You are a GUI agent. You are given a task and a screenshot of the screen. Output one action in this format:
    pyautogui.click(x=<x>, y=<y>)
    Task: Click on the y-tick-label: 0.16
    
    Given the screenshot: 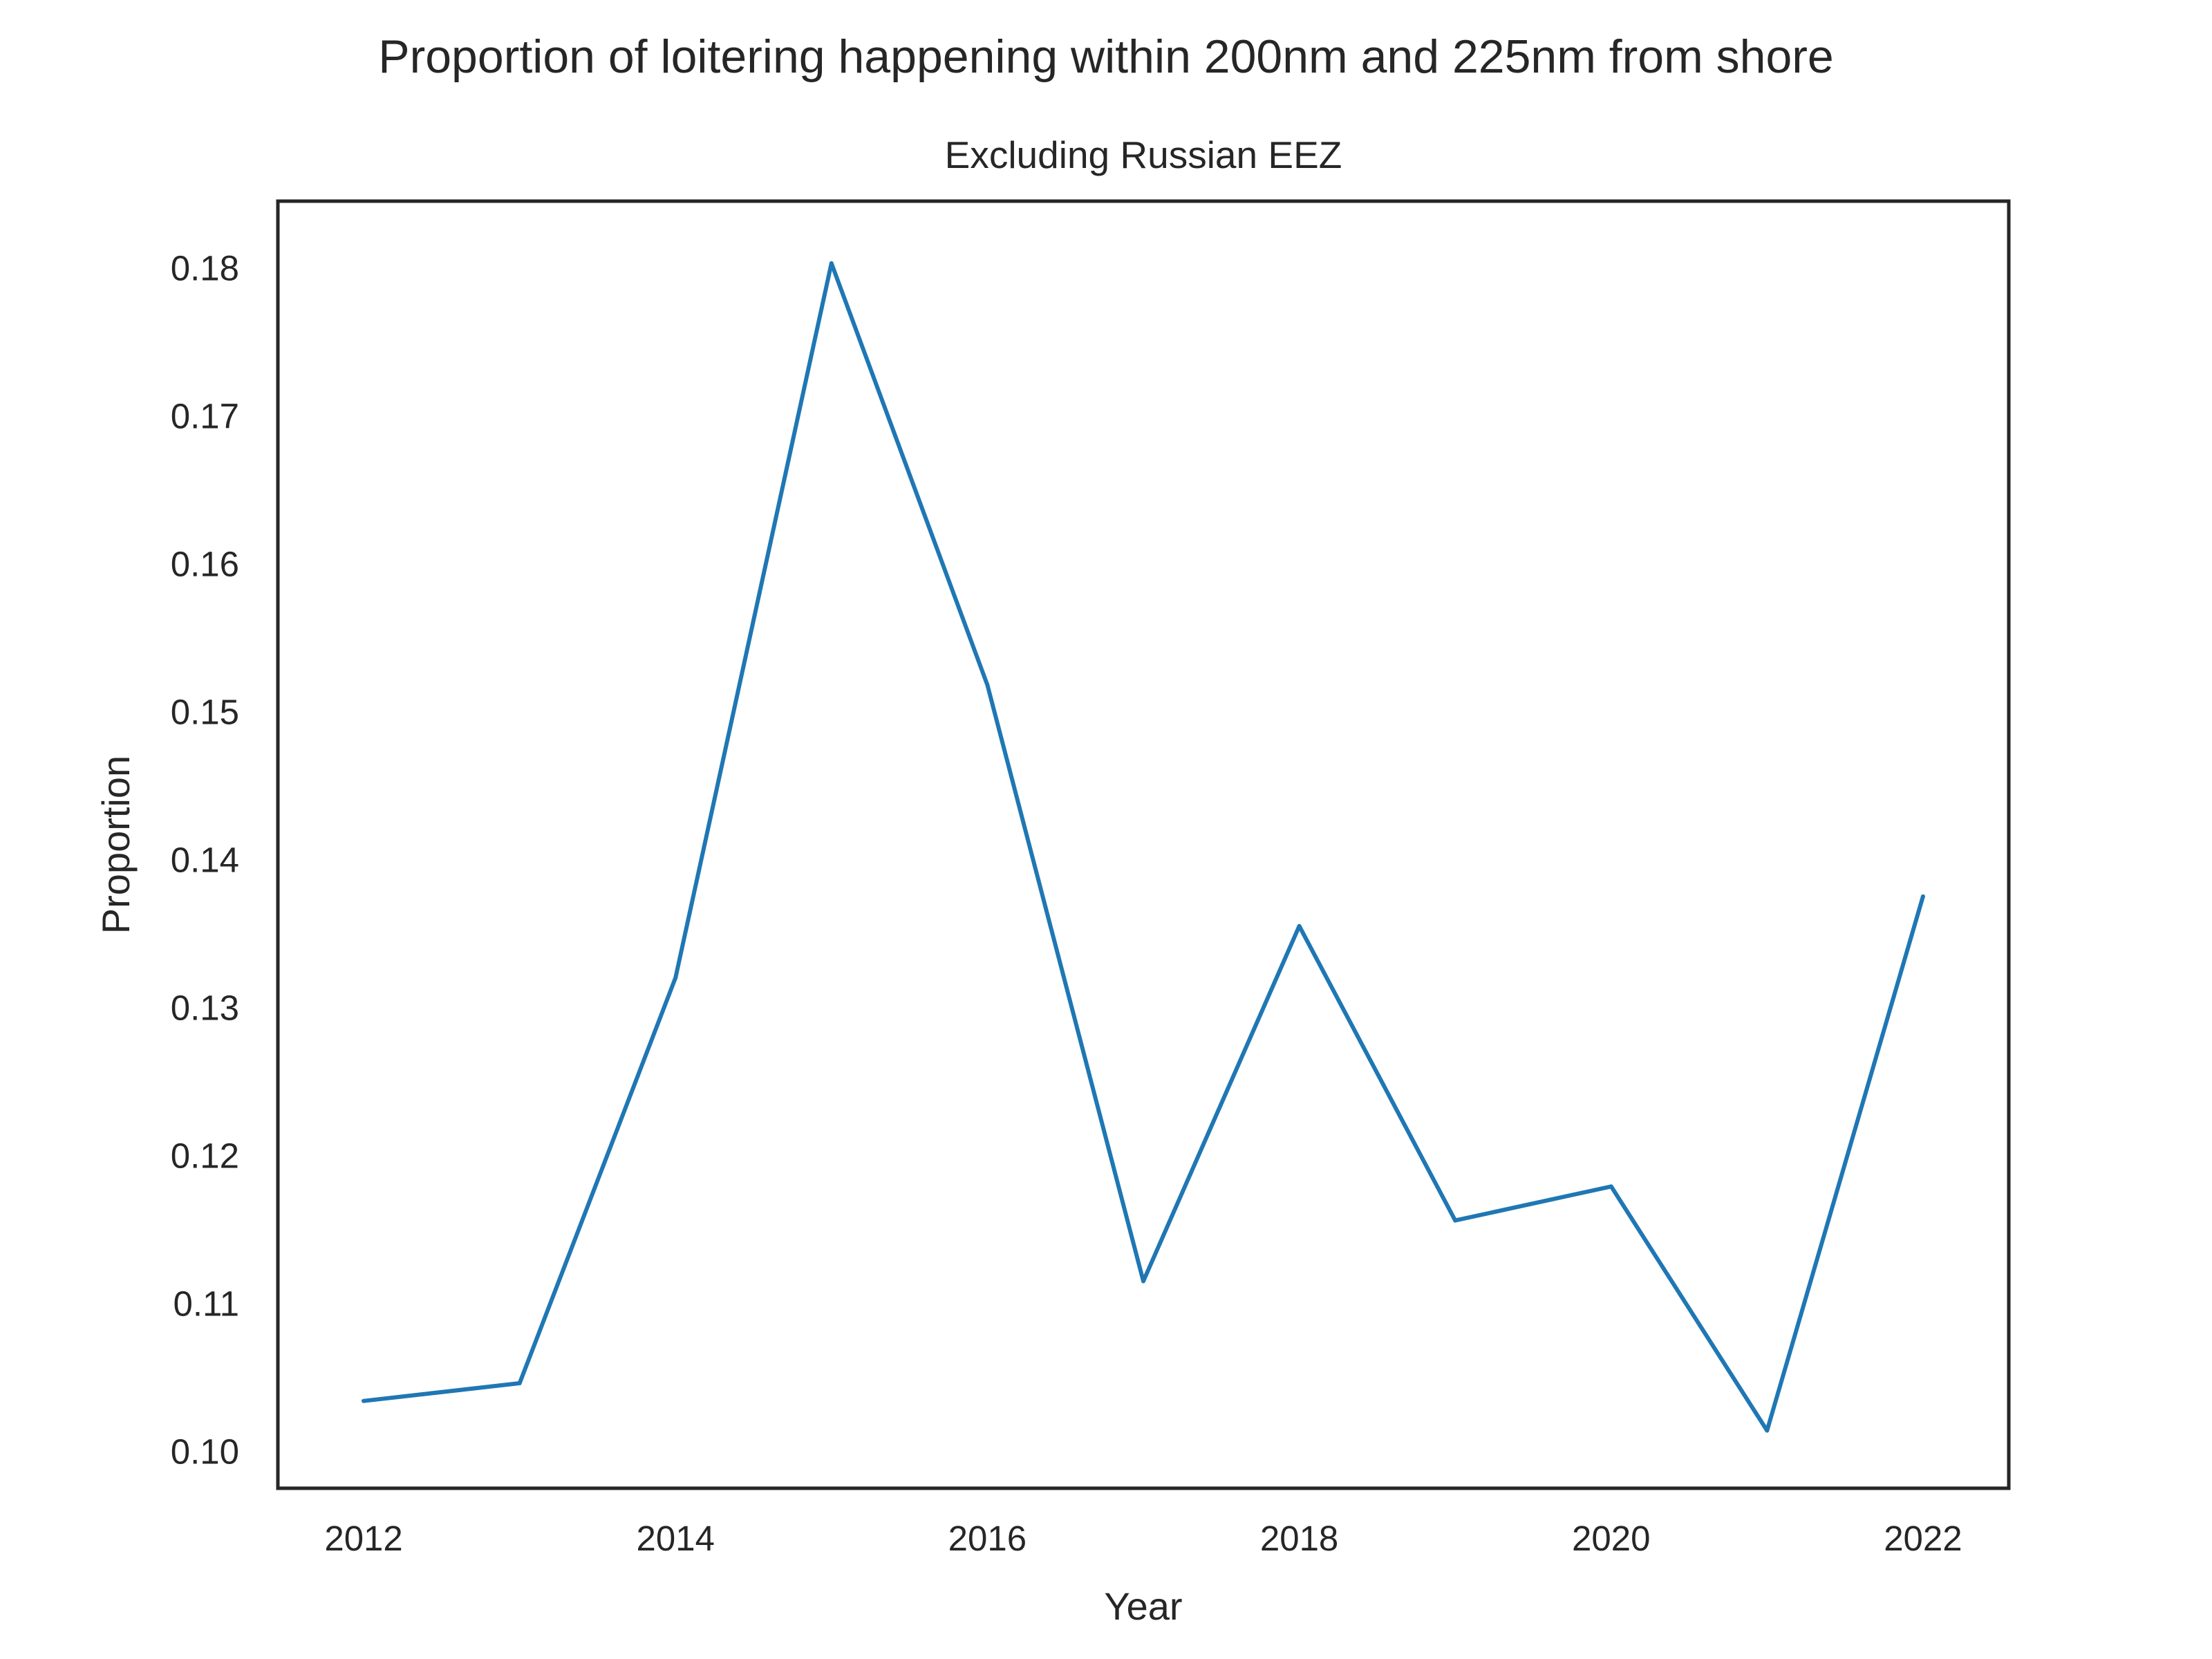 What is the action you would take?
    pyautogui.click(x=205, y=563)
    